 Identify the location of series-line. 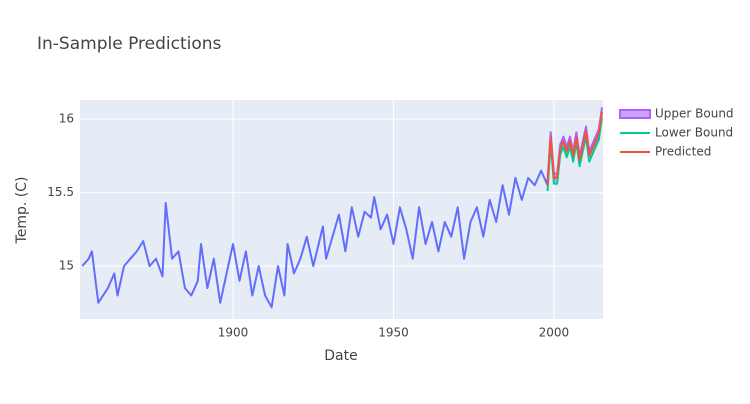
(574, 148).